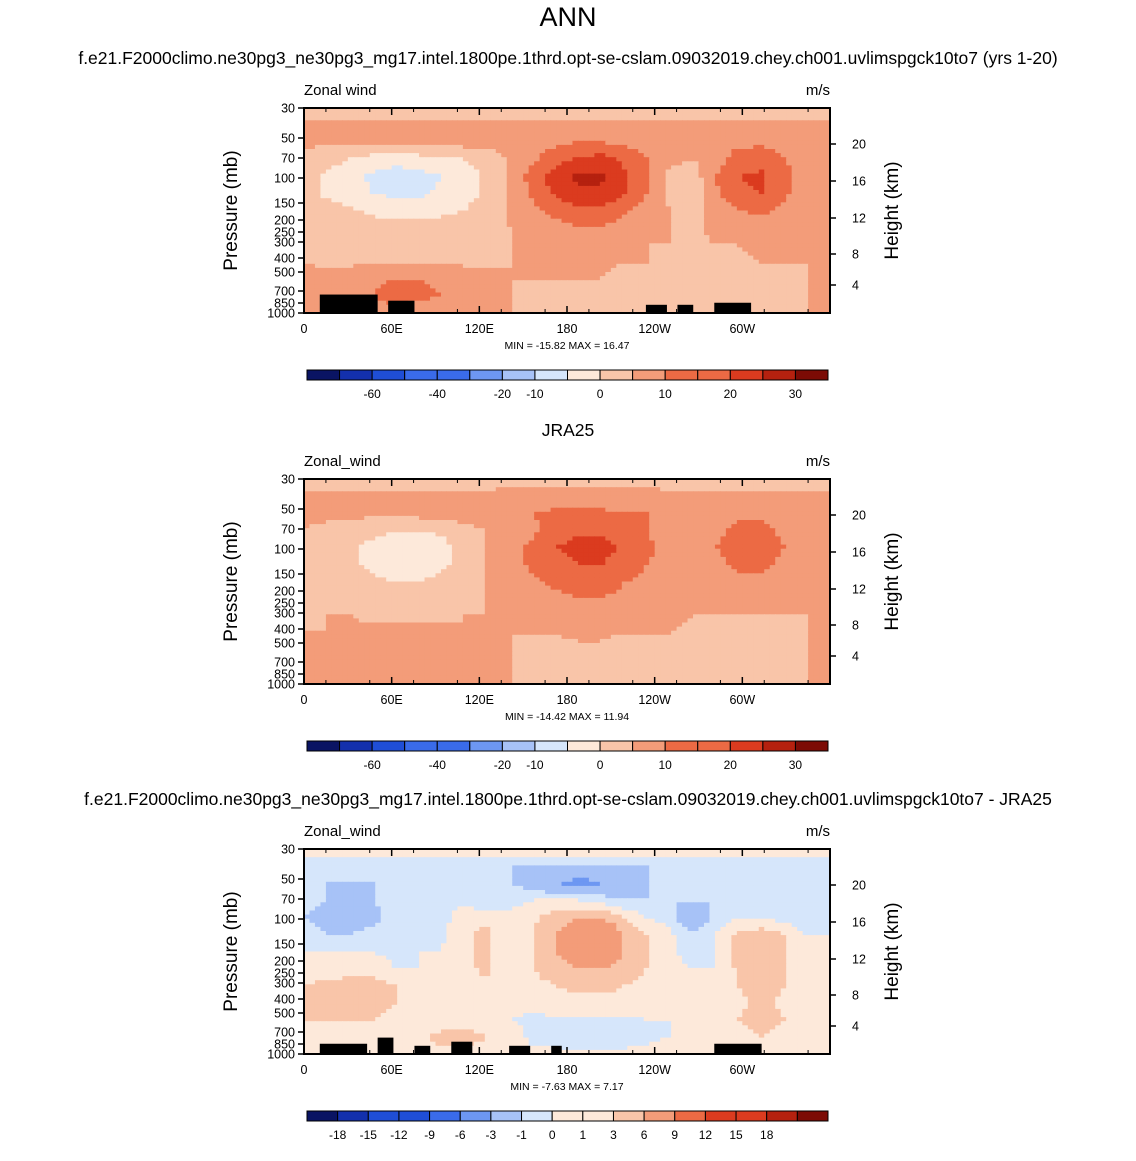  Describe the element at coordinates (568, 430) in the screenshot. I see `panel2-title: JRA25` at that location.